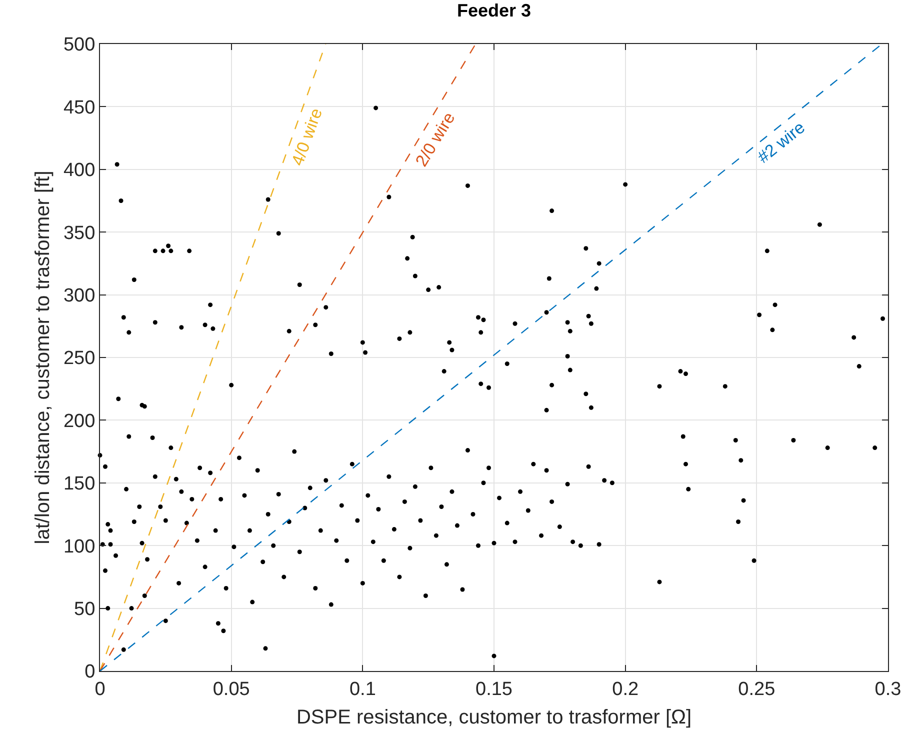  I want to click on x-tick-label: 0.25, so click(757, 689).